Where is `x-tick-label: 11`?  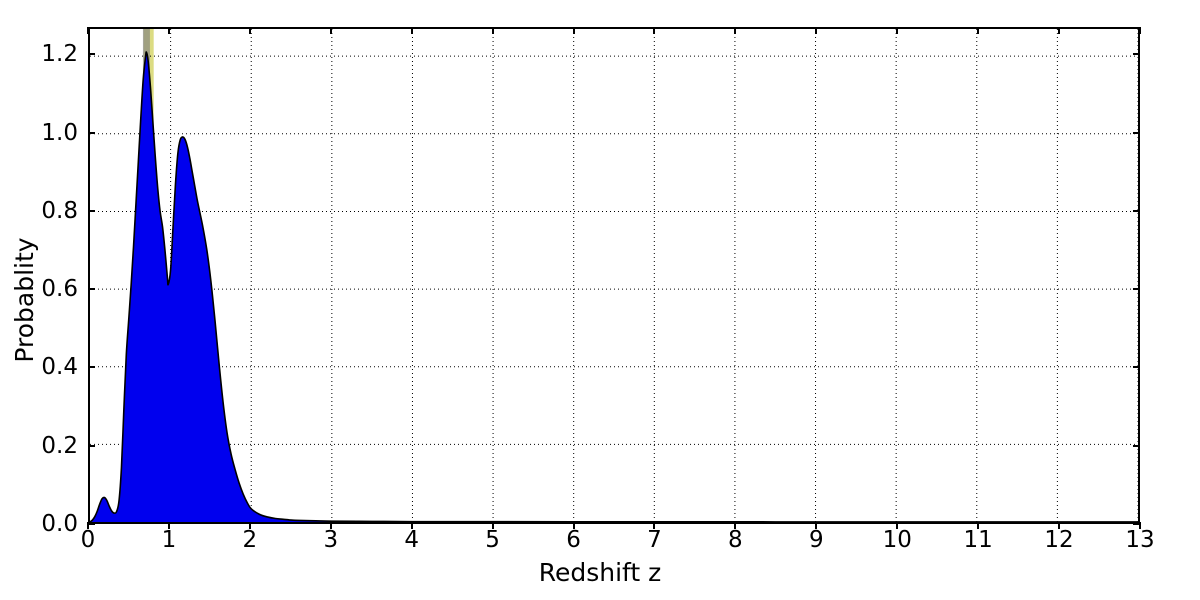
x-tick-label: 11 is located at coordinates (978, 540).